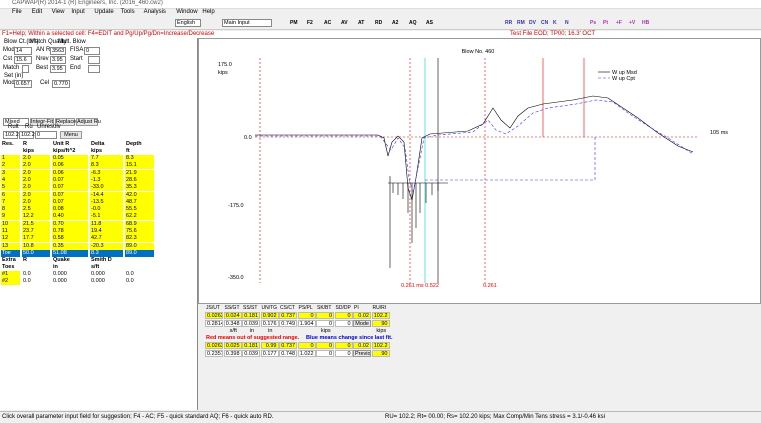  I want to click on toolbar-button: AQ, so click(413, 23).